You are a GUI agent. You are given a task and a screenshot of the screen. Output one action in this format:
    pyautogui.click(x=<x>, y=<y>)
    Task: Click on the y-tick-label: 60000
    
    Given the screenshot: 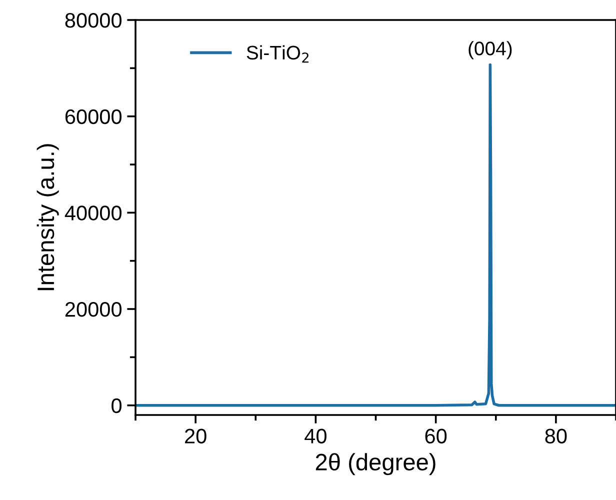 What is the action you would take?
    pyautogui.click(x=93, y=116)
    